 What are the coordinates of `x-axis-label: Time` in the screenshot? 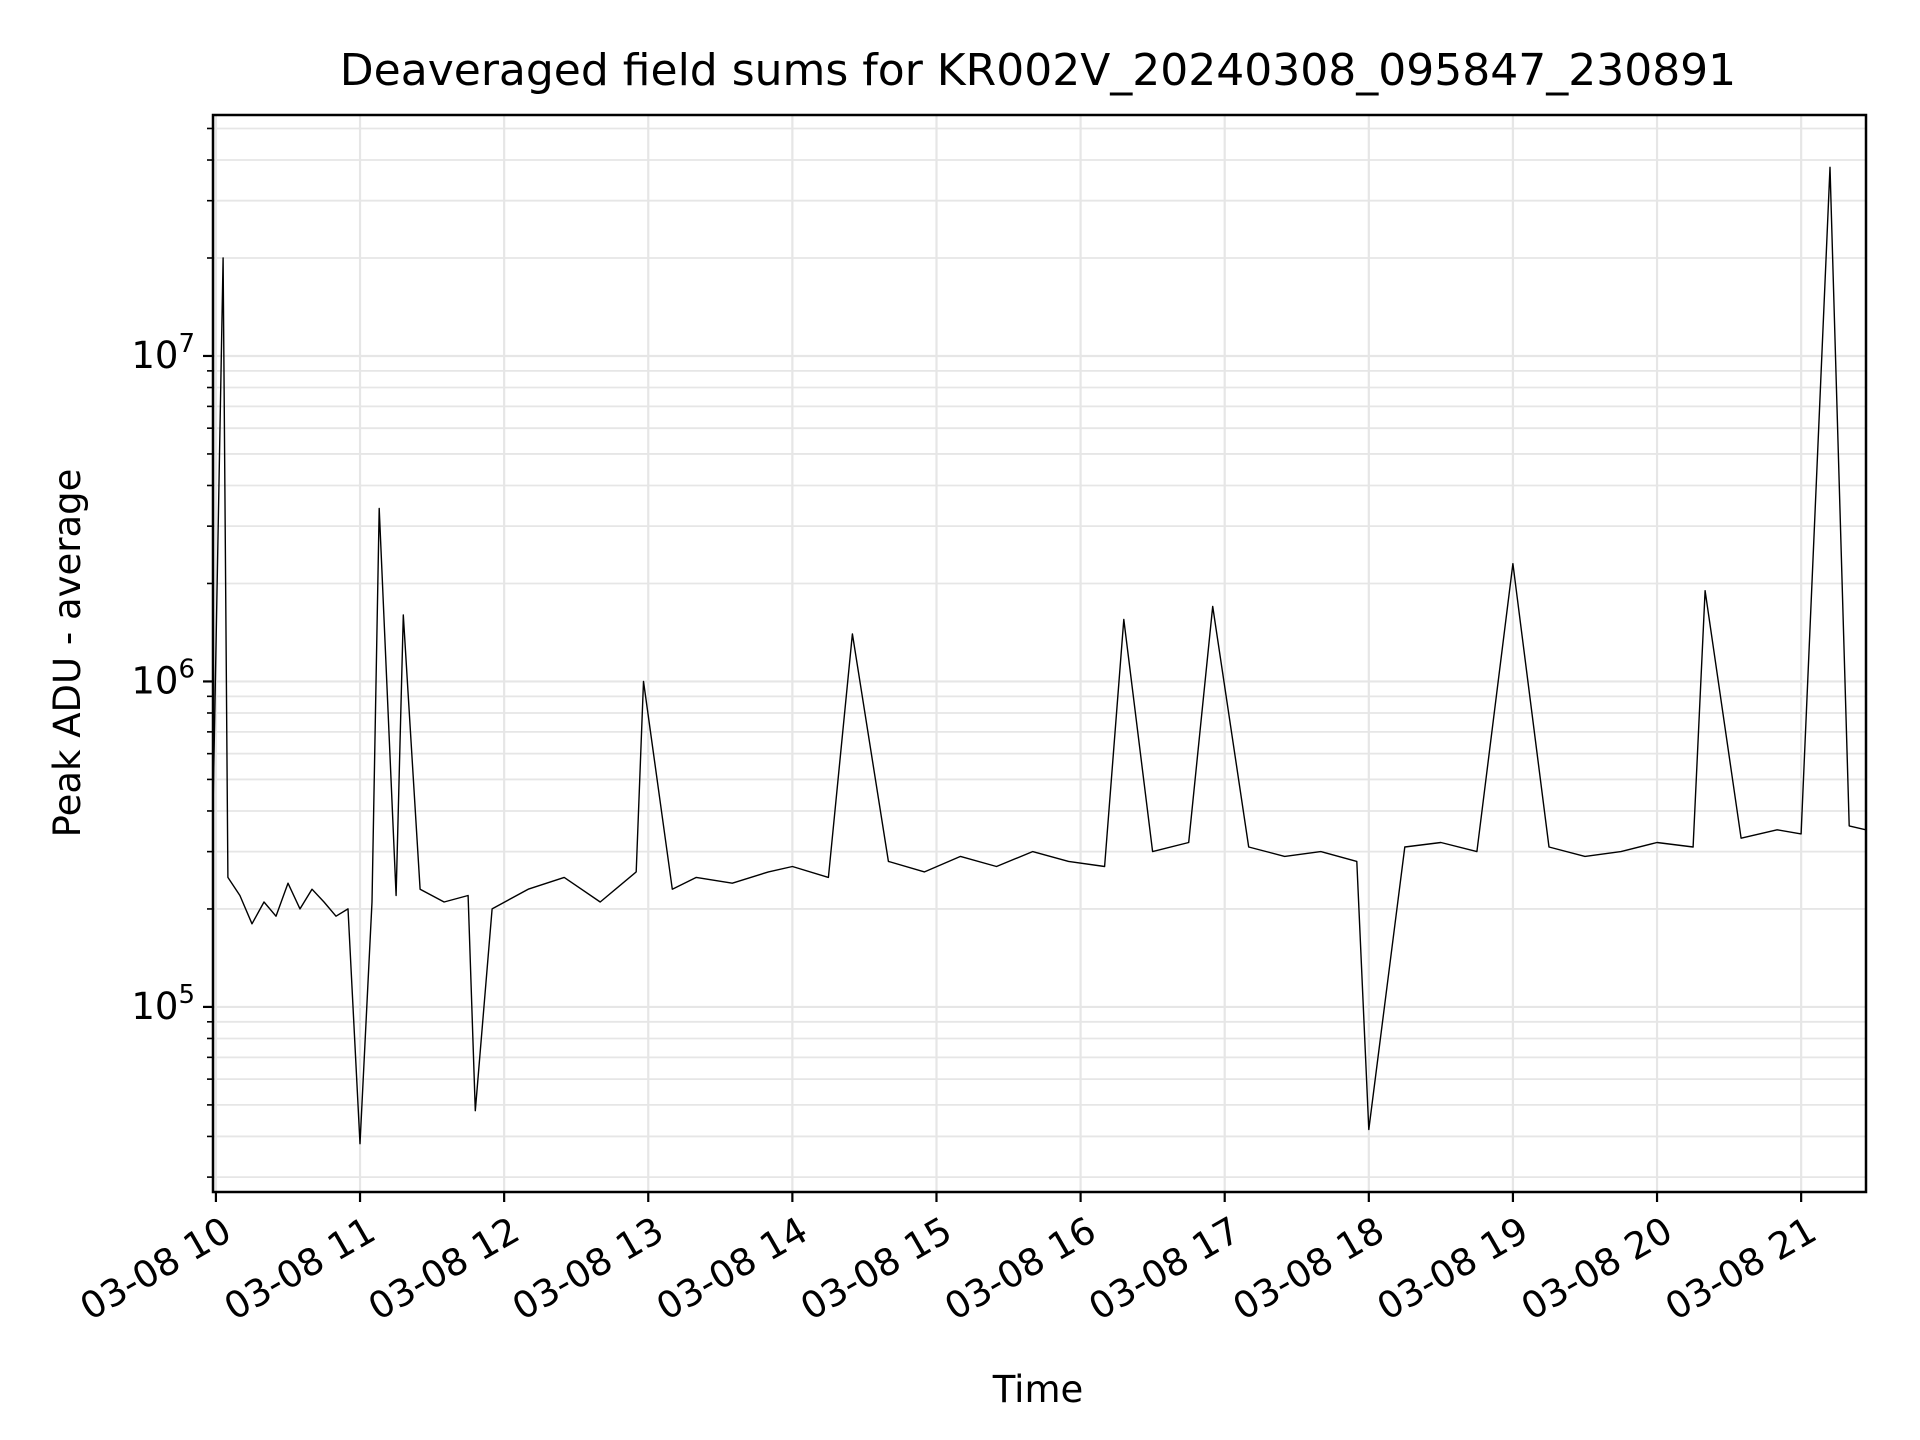 It's located at (1038, 1389).